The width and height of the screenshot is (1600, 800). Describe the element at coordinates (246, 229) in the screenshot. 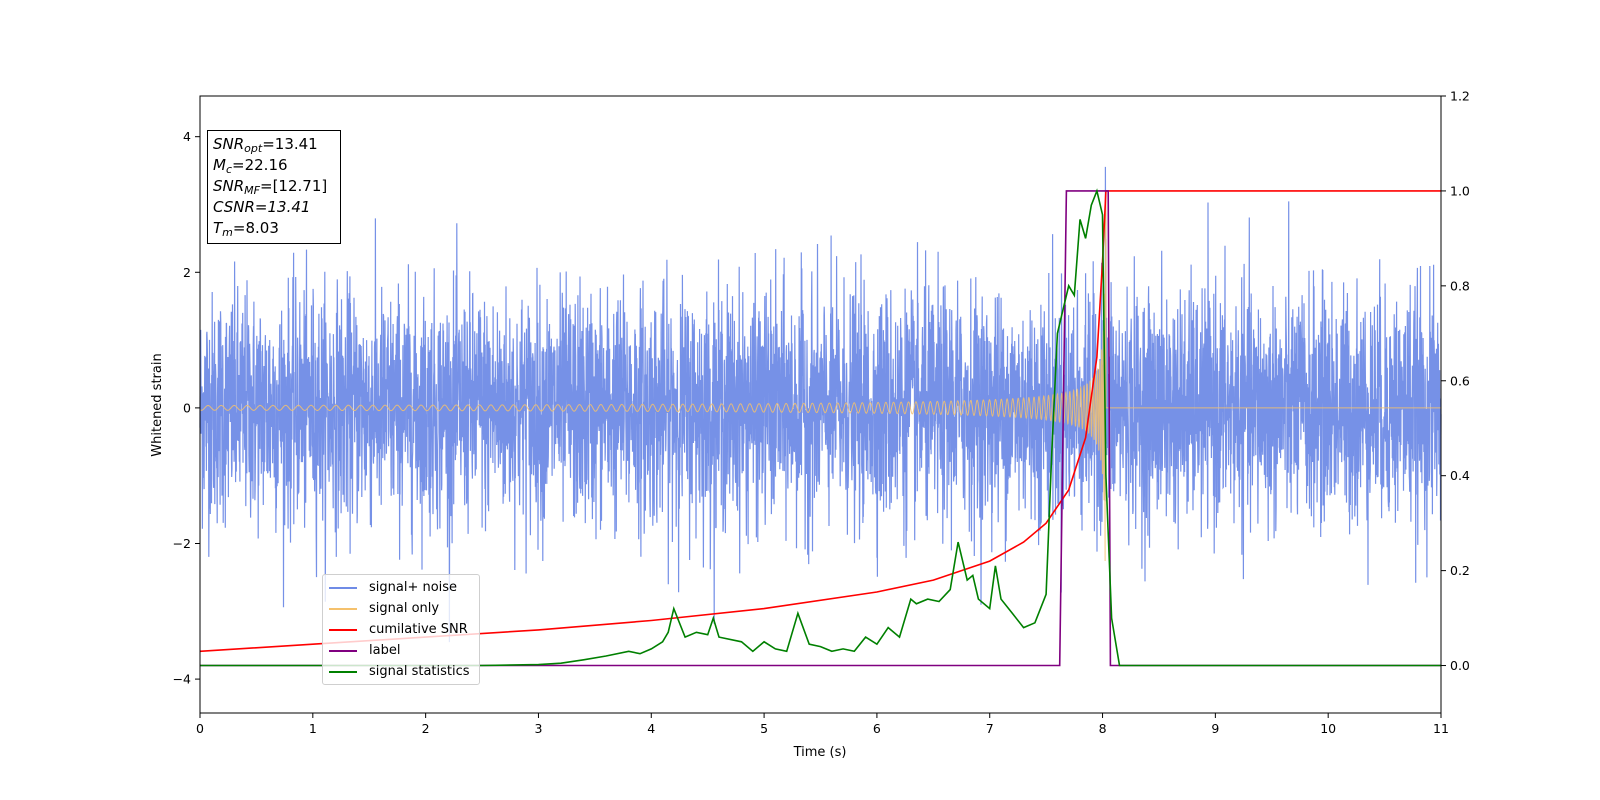

I see `merger-time-annotation: Tm=8.03` at that location.